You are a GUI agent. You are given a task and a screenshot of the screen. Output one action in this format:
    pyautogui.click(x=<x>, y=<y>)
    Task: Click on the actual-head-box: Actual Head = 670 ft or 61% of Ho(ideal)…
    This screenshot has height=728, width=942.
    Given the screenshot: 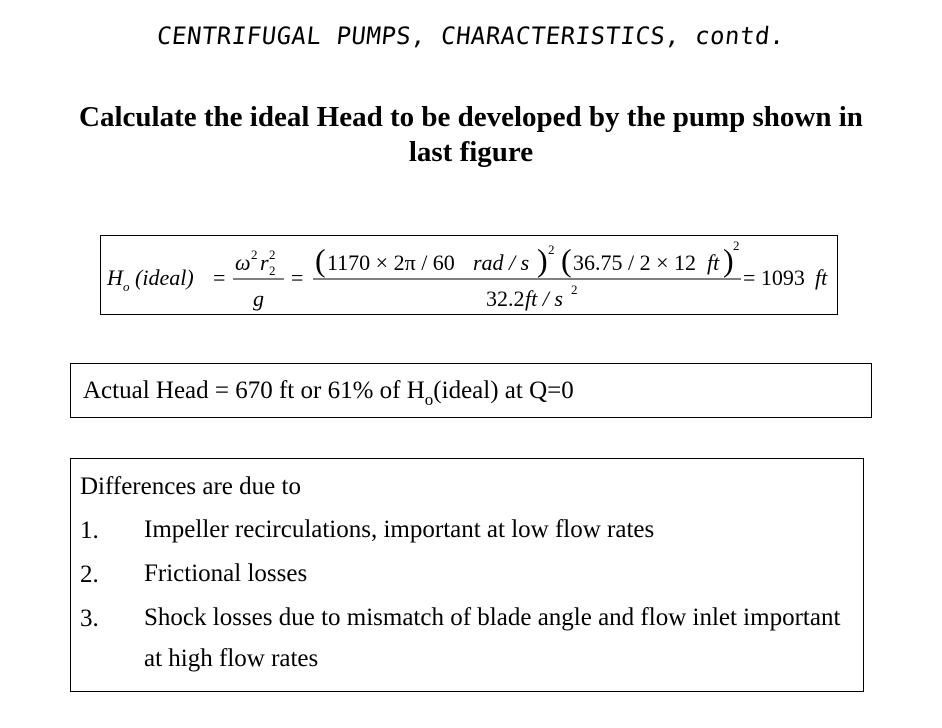 What is the action you would take?
    pyautogui.click(x=471, y=390)
    